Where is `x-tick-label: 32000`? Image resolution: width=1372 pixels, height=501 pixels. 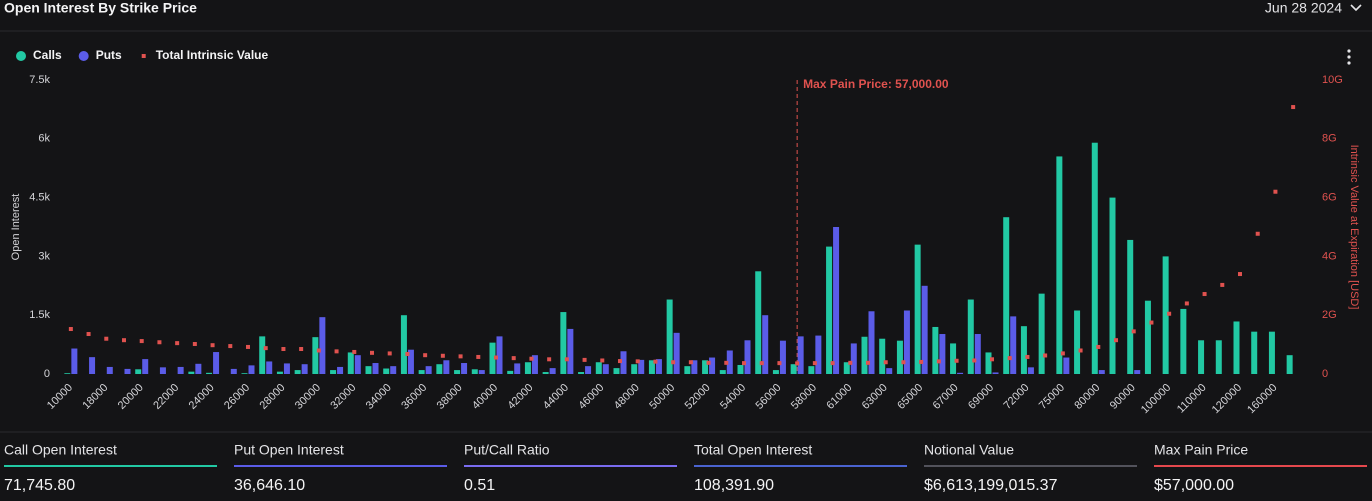
x-tick-label: 32000 is located at coordinates (343, 397).